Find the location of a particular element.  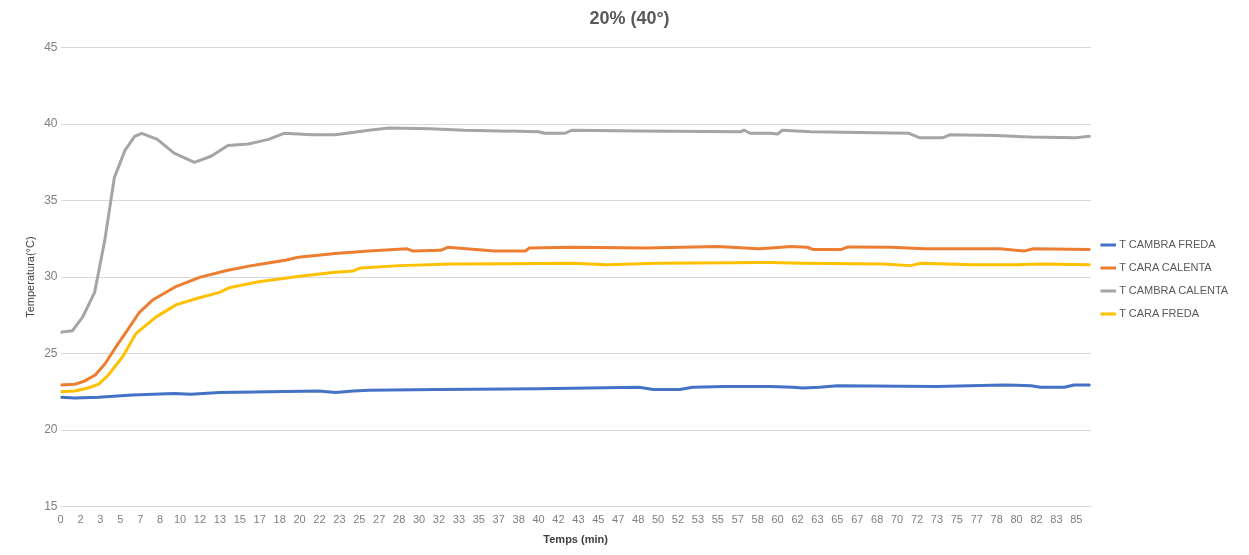

x-tick-label: 10 is located at coordinates (180, 519).